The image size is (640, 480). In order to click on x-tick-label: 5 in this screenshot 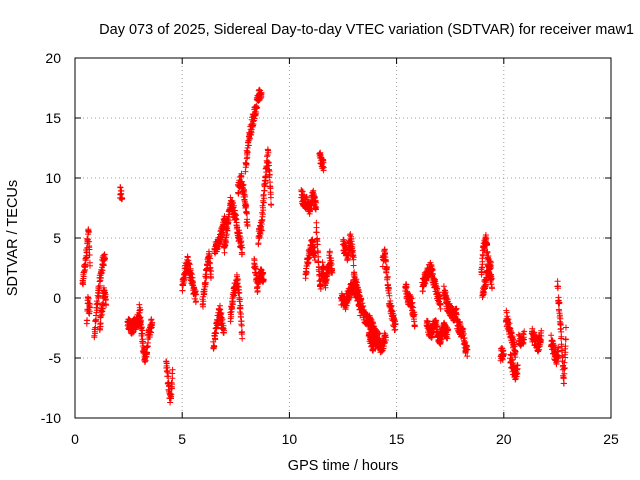, I will do `click(182, 439)`.